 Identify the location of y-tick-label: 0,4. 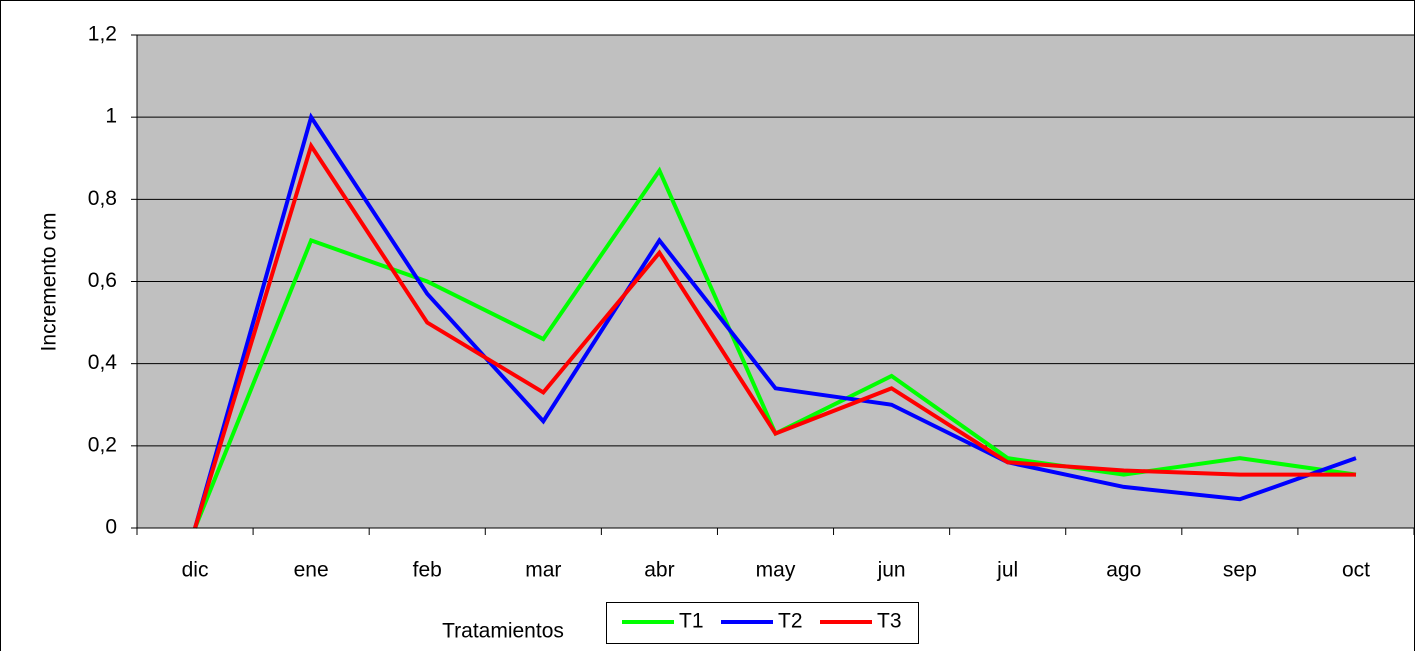
(103, 362).